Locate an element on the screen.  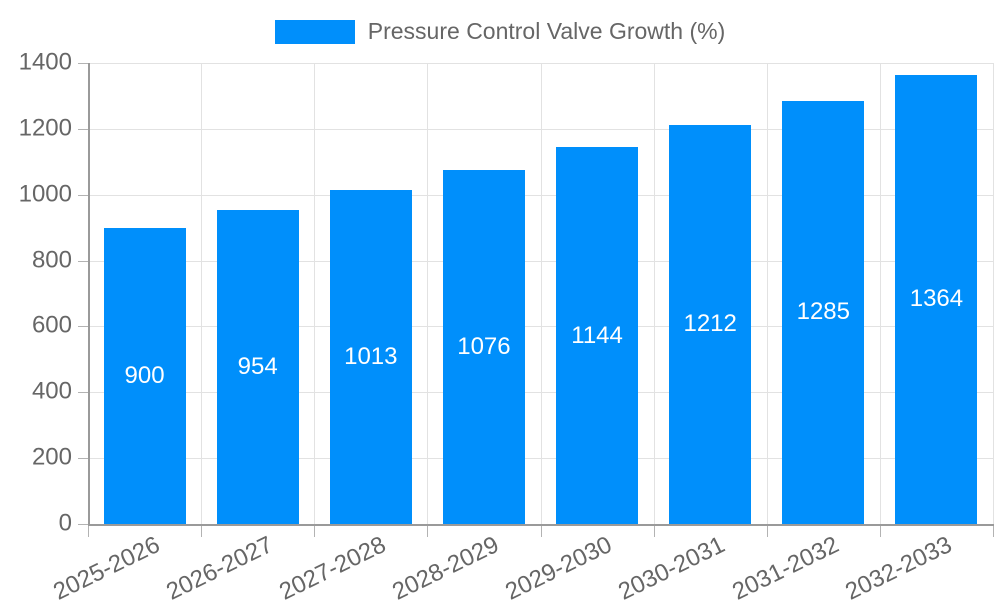
bar-value-label: 1144 is located at coordinates (597, 335).